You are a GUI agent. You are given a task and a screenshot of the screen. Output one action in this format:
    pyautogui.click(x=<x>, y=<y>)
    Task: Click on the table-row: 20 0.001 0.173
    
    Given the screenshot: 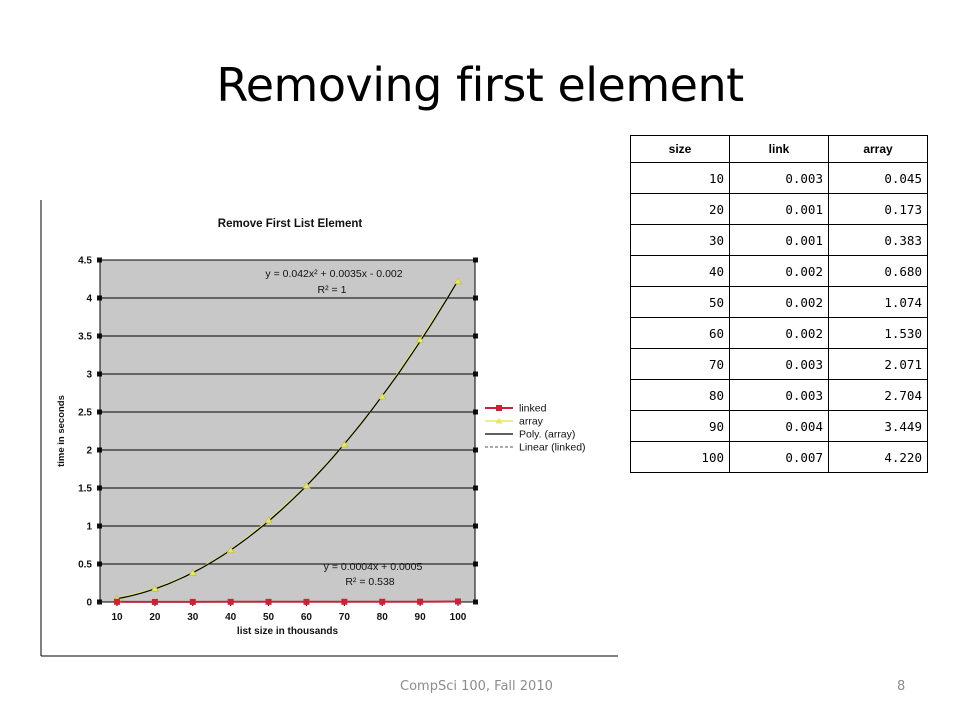 What is the action you would take?
    pyautogui.click(x=779, y=209)
    